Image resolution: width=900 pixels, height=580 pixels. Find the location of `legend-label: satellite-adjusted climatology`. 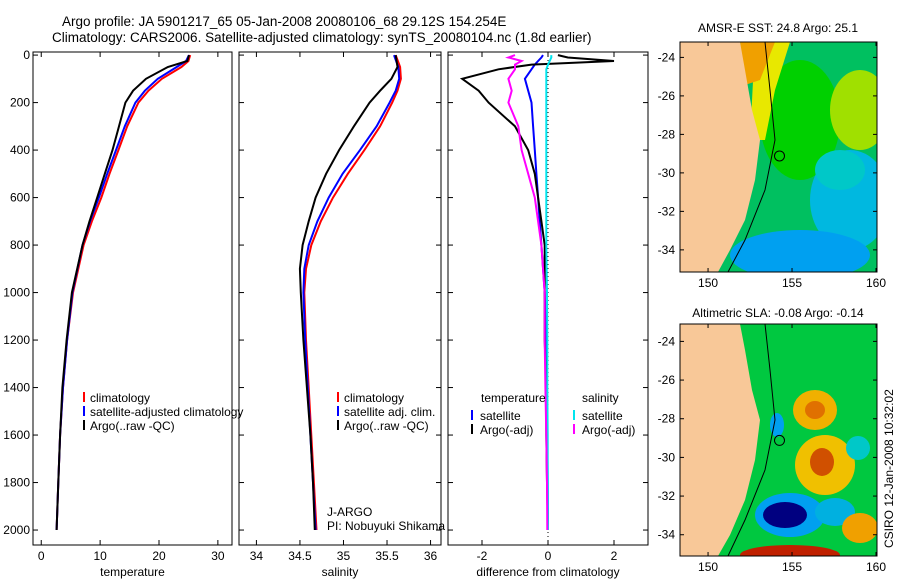

legend-label: satellite-adjusted climatology is located at coordinates (166, 412).